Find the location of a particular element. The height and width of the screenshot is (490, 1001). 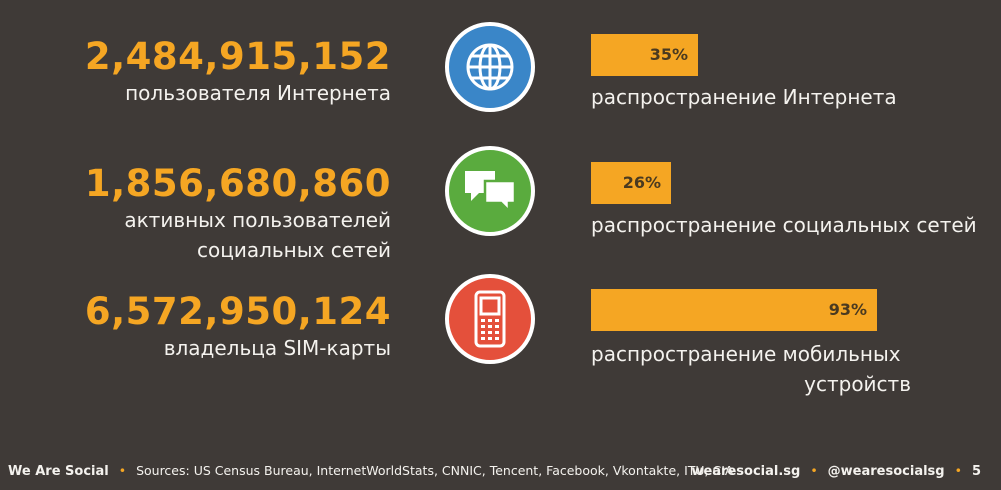

chat-bubbles-icon is located at coordinates (491, 193).